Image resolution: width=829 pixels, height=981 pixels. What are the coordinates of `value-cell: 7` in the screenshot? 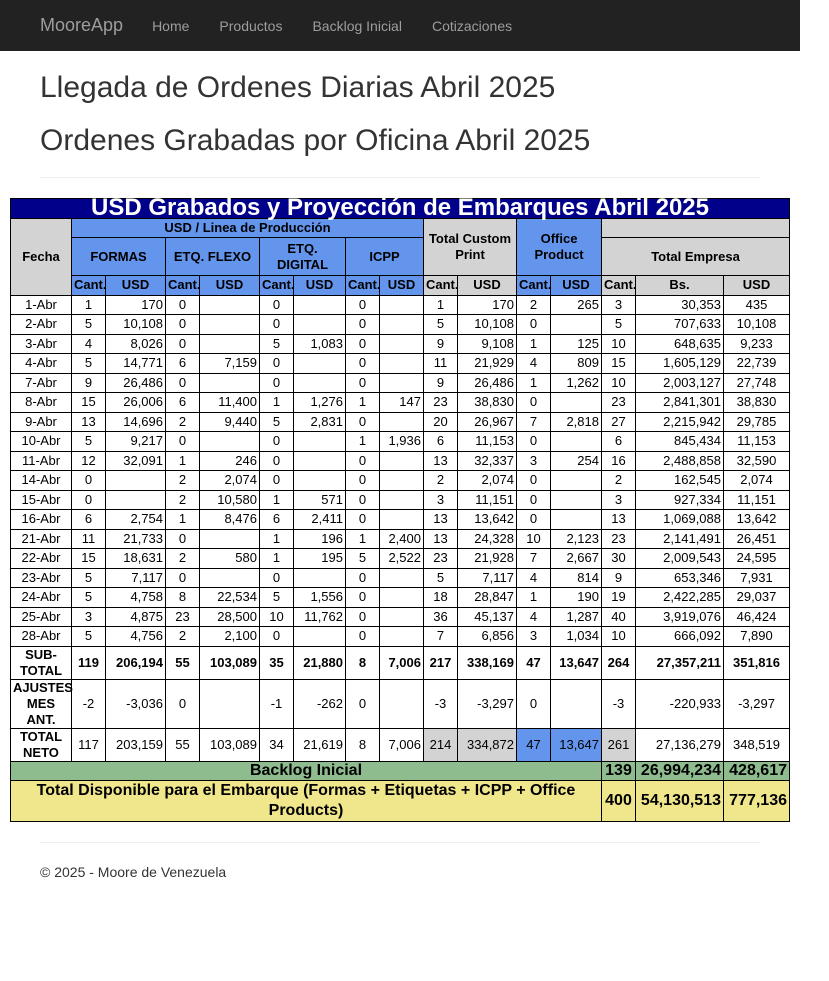 It's located at (533, 558).